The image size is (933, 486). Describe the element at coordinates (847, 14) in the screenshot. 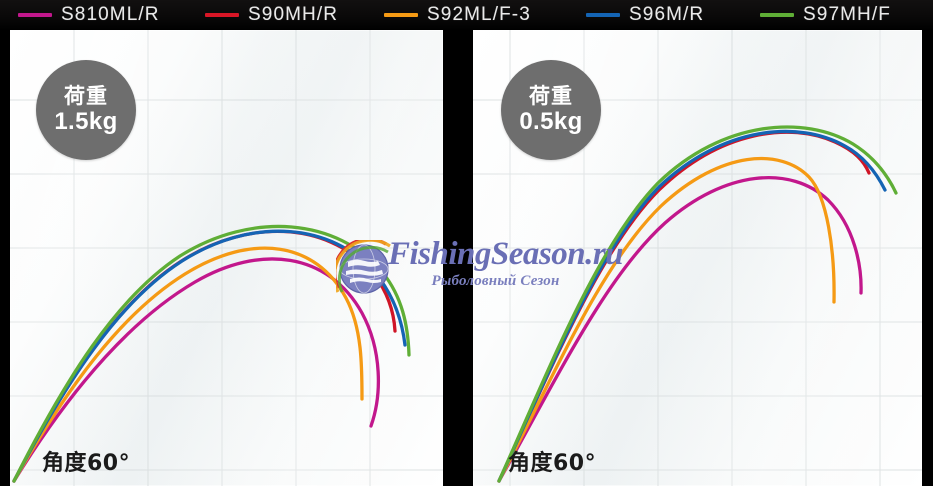

I see `legend-label: S97MH/F` at that location.